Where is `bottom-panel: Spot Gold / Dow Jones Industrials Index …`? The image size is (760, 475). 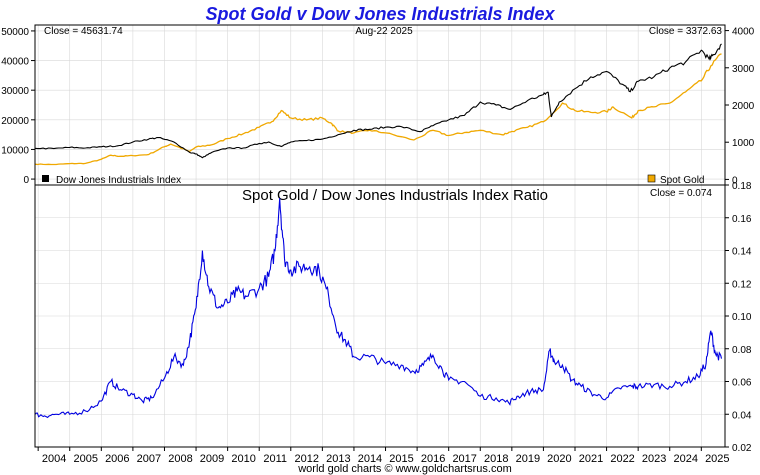
bottom-panel: Spot Gold / Dow Jones Industrials Index … is located at coordinates (477, 195).